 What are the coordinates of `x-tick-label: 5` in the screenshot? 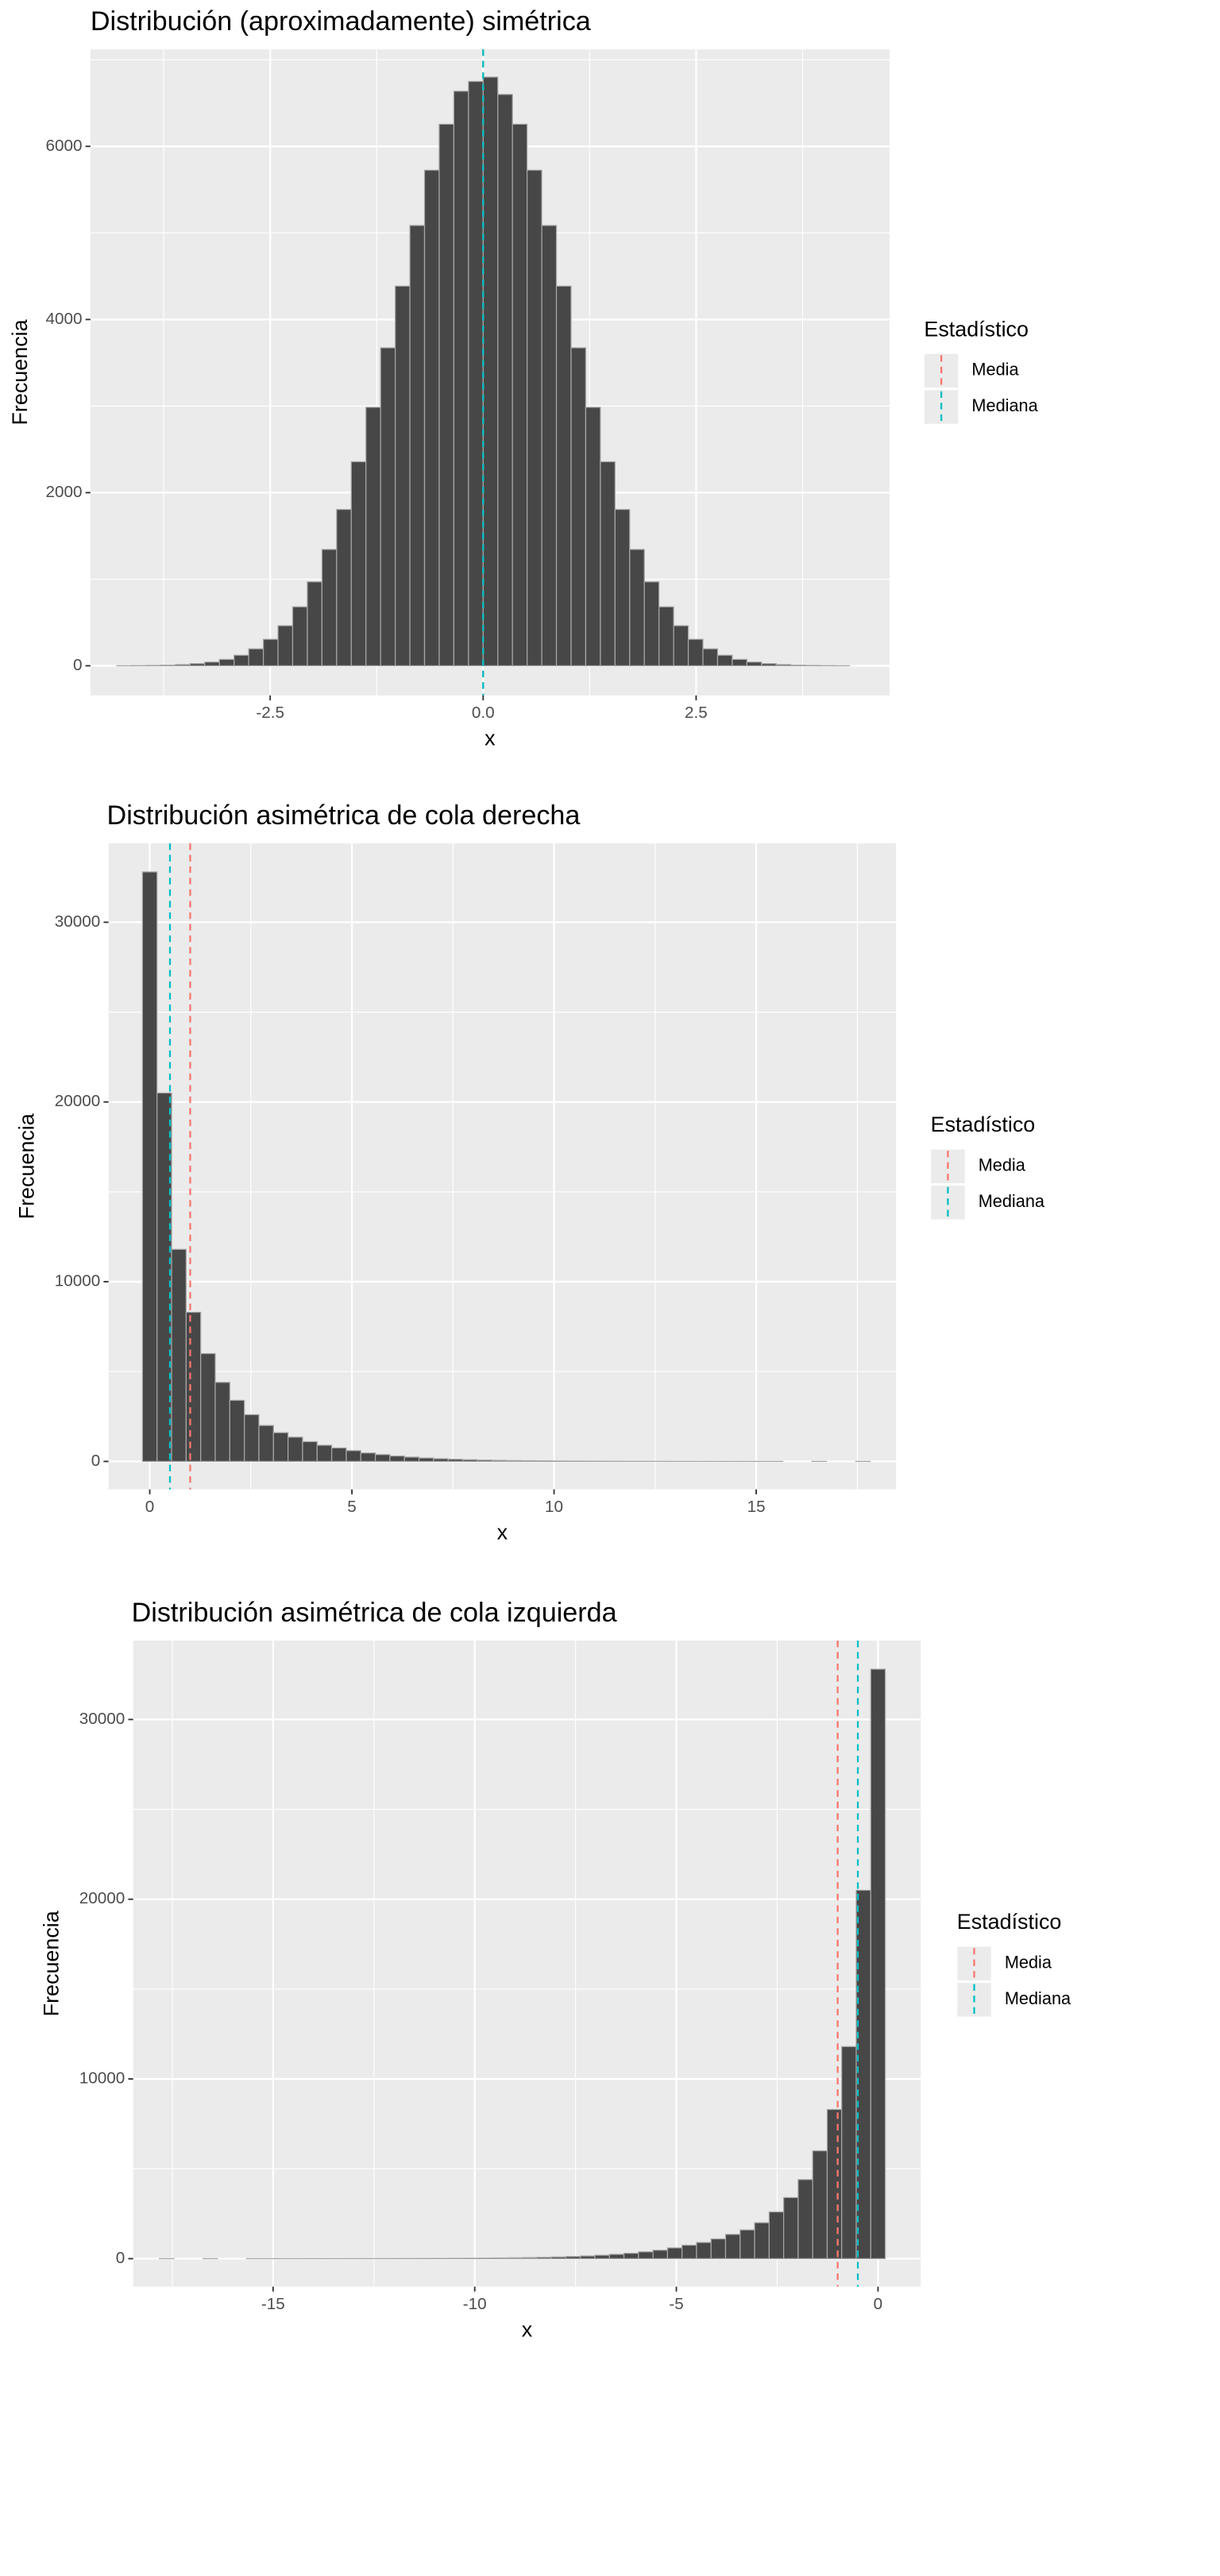 It's located at (352, 1507).